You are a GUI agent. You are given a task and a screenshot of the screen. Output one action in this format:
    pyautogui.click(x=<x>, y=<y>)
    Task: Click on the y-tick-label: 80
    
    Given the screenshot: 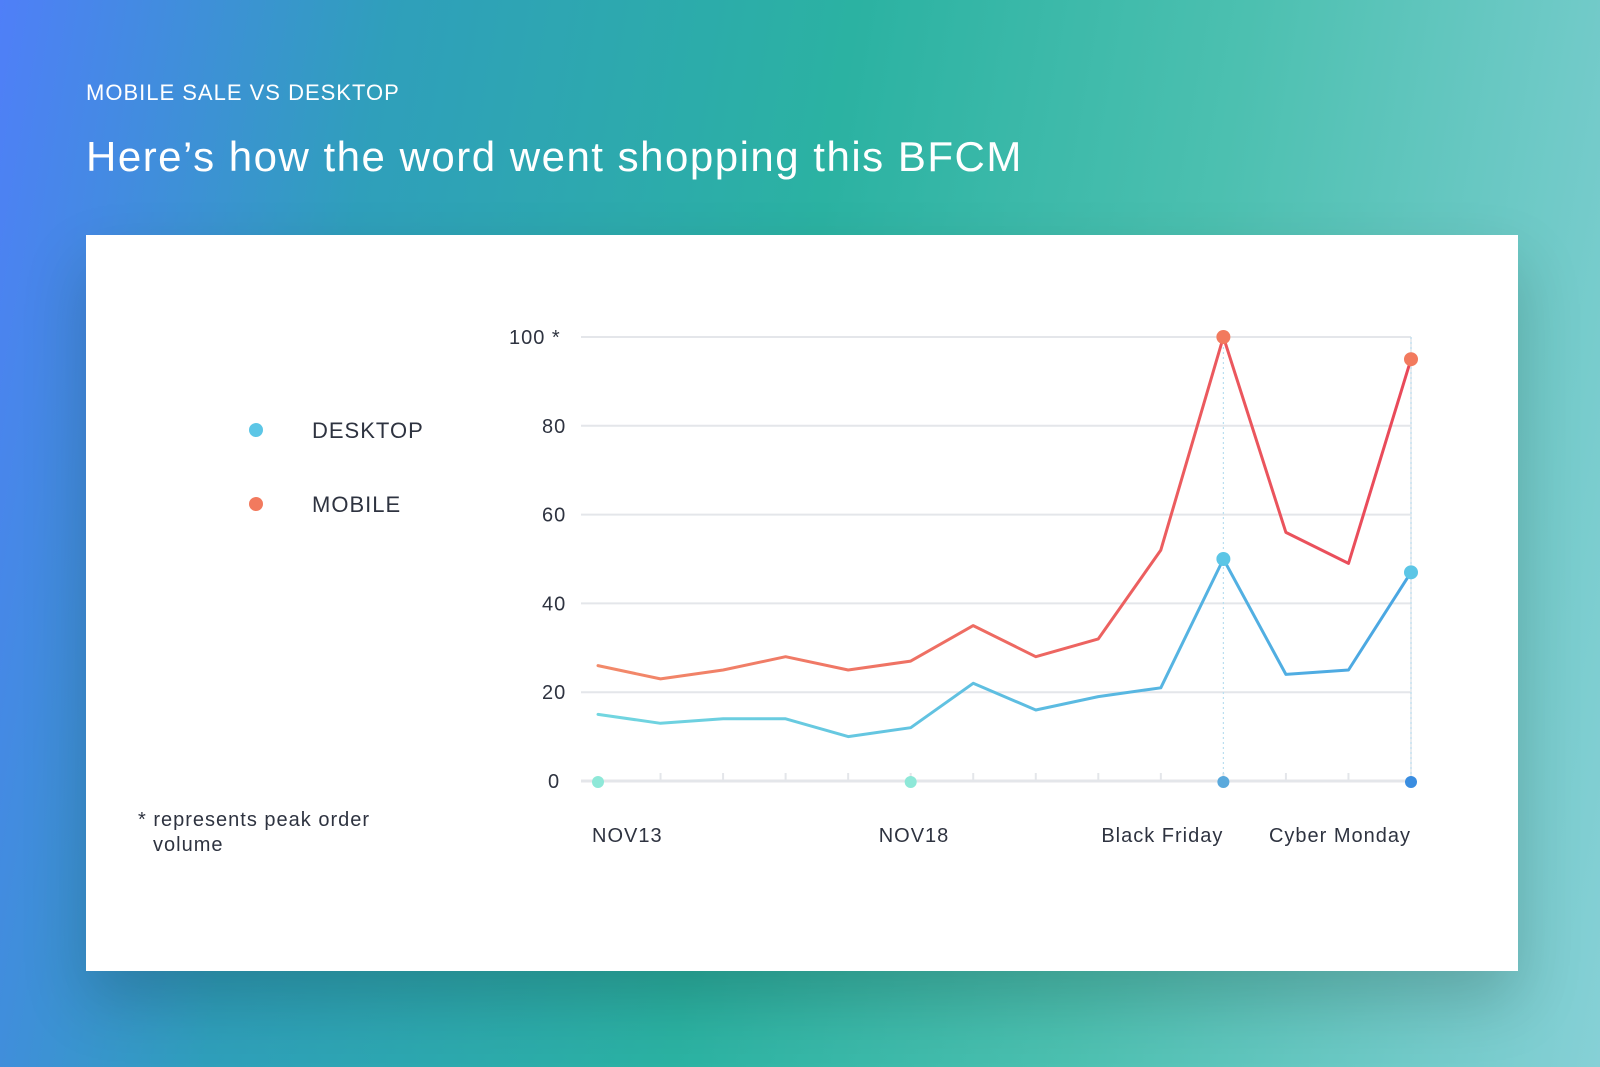 What is the action you would take?
    pyautogui.click(x=554, y=427)
    